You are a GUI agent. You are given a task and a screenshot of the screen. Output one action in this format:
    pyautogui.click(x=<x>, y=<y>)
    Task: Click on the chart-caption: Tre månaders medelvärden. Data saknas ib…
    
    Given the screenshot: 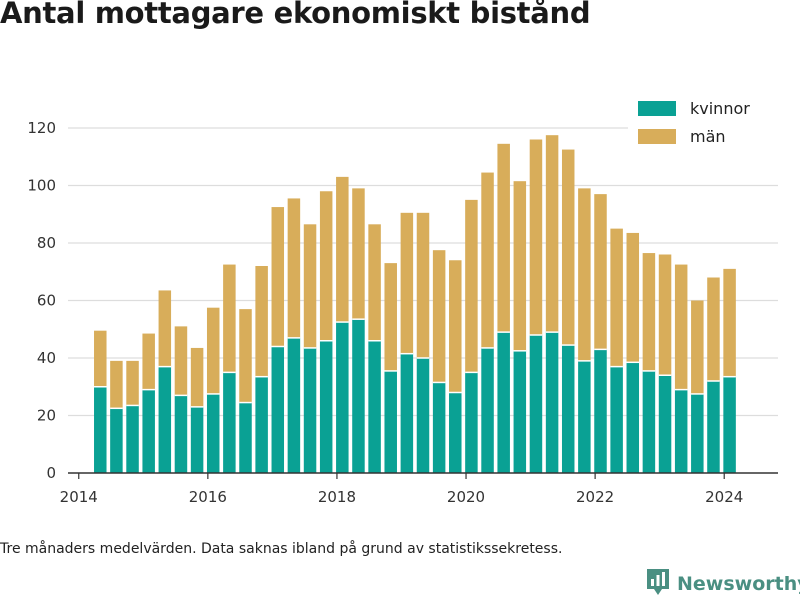 What is the action you would take?
    pyautogui.click(x=281, y=549)
    